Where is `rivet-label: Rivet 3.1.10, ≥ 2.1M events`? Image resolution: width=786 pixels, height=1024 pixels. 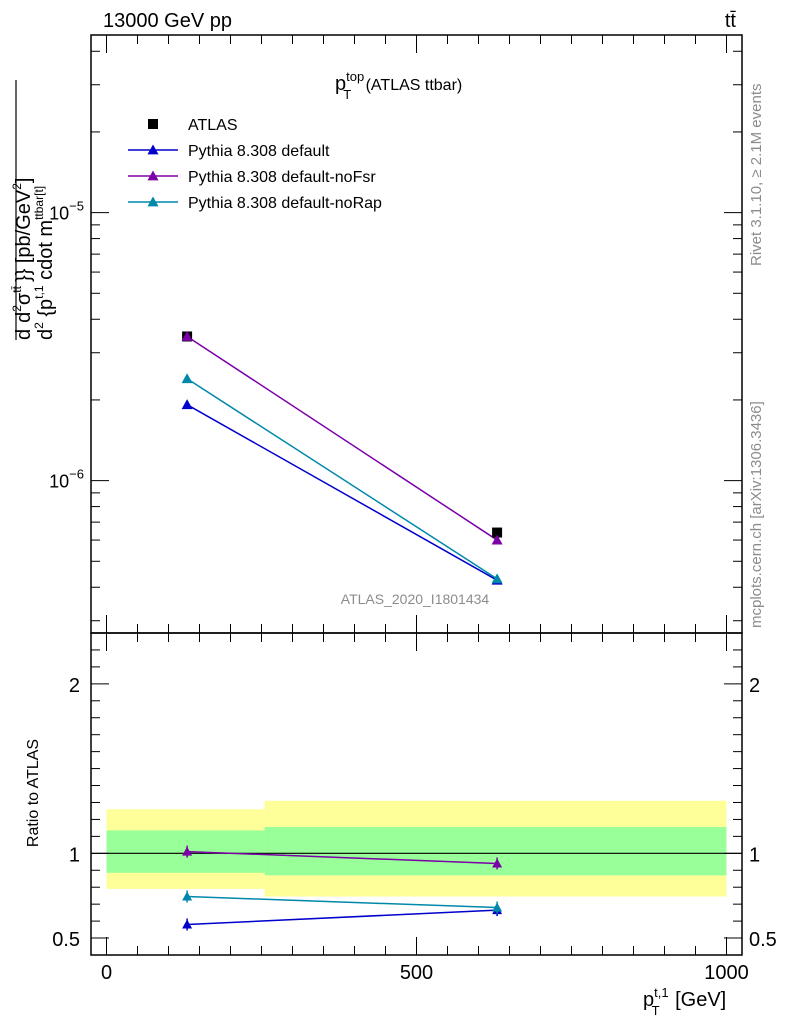 rivet-label: Rivet 3.1.10, ≥ 2.1M events is located at coordinates (756, 175).